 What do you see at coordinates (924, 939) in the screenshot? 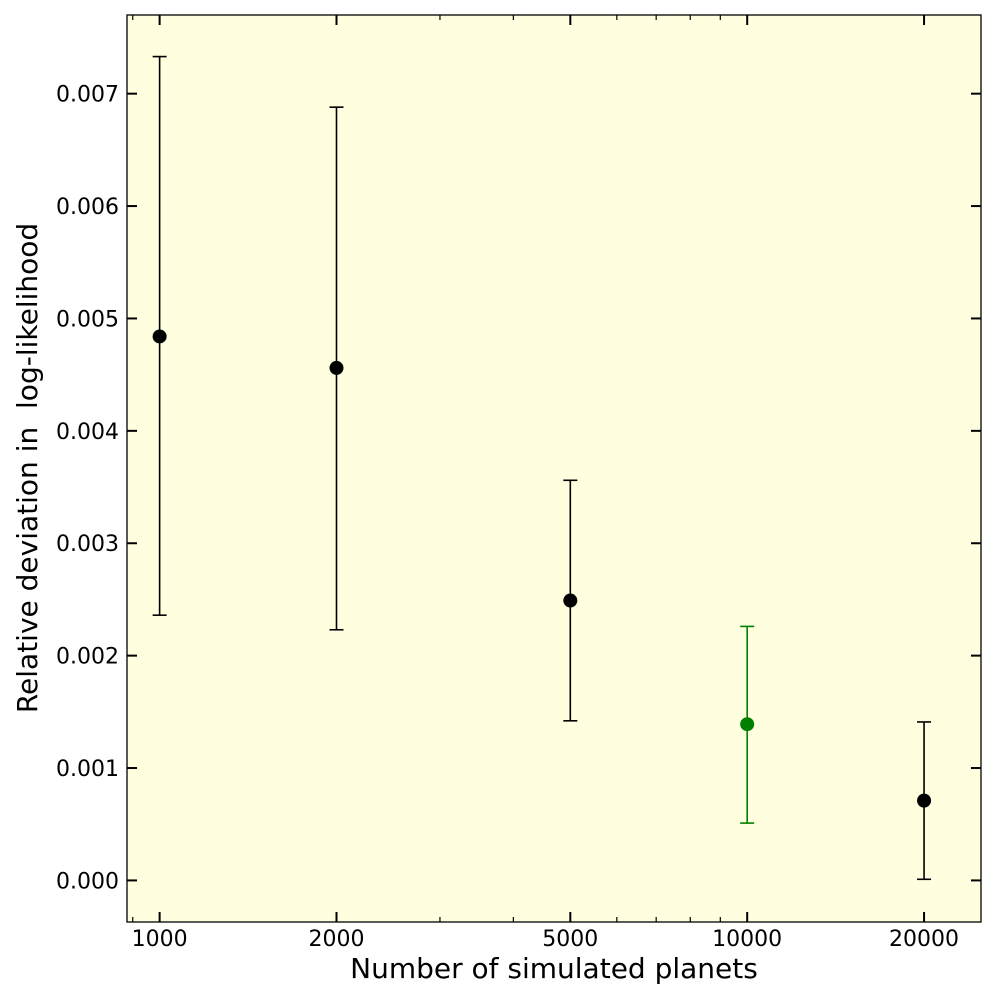
I see `x-tick-label: 20000` at bounding box center [924, 939].